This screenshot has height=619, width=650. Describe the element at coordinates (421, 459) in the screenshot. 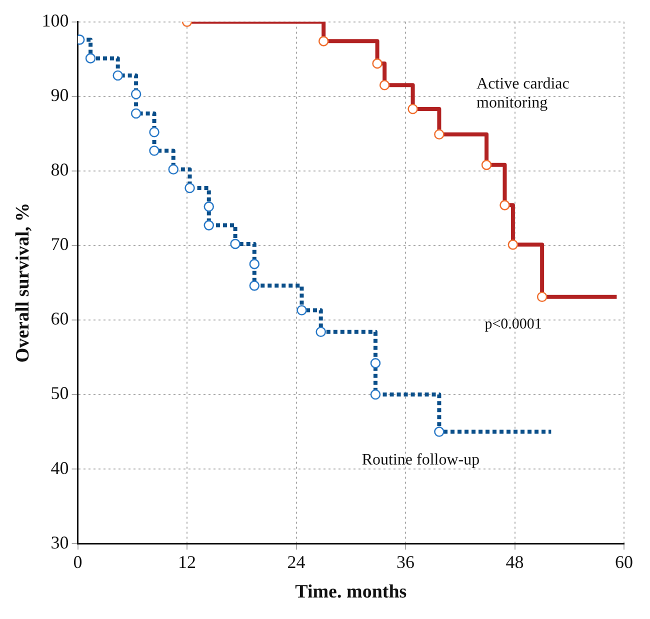

I see `series-label: Routine follow-up` at that location.